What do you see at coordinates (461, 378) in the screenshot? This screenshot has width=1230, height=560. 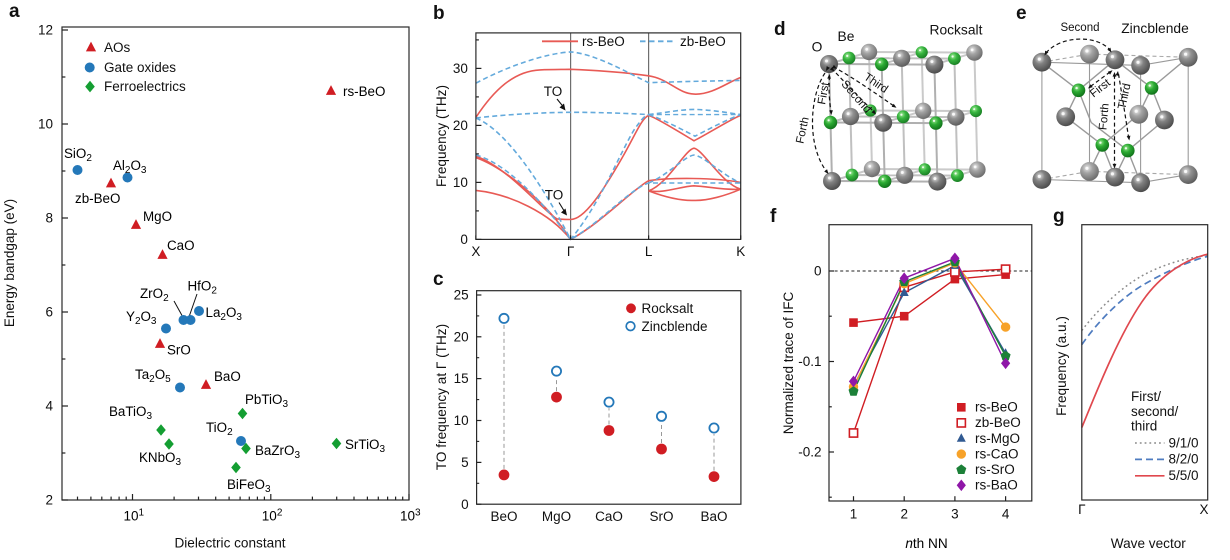 I see `svg-text: 15` at bounding box center [461, 378].